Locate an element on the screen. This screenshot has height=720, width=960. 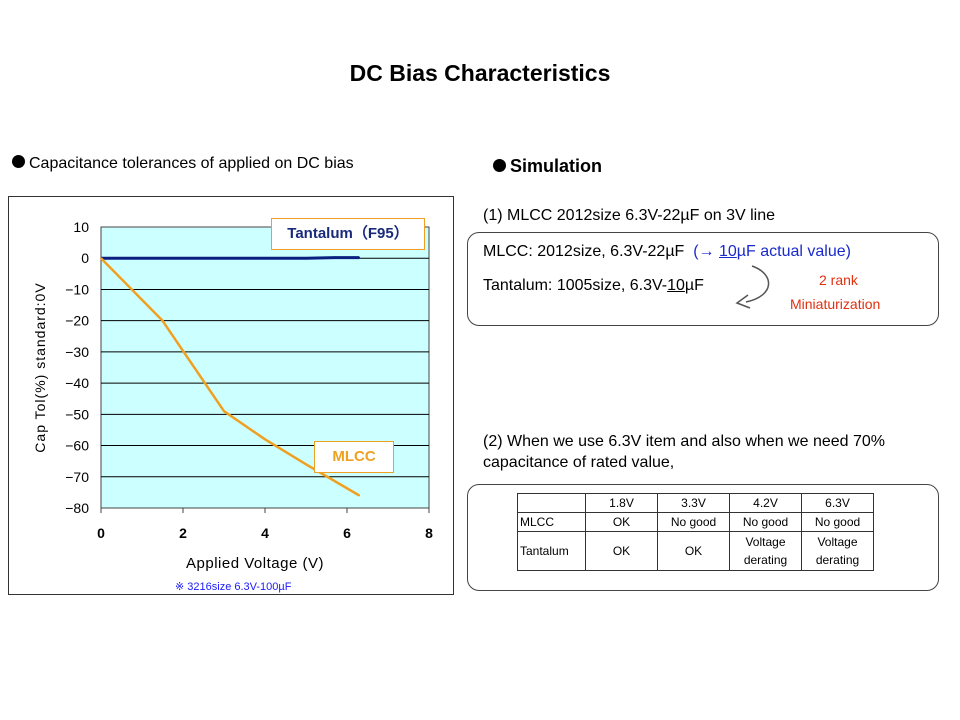
x-axis-label: Applied Voltage (V) is located at coordinates (255, 563).